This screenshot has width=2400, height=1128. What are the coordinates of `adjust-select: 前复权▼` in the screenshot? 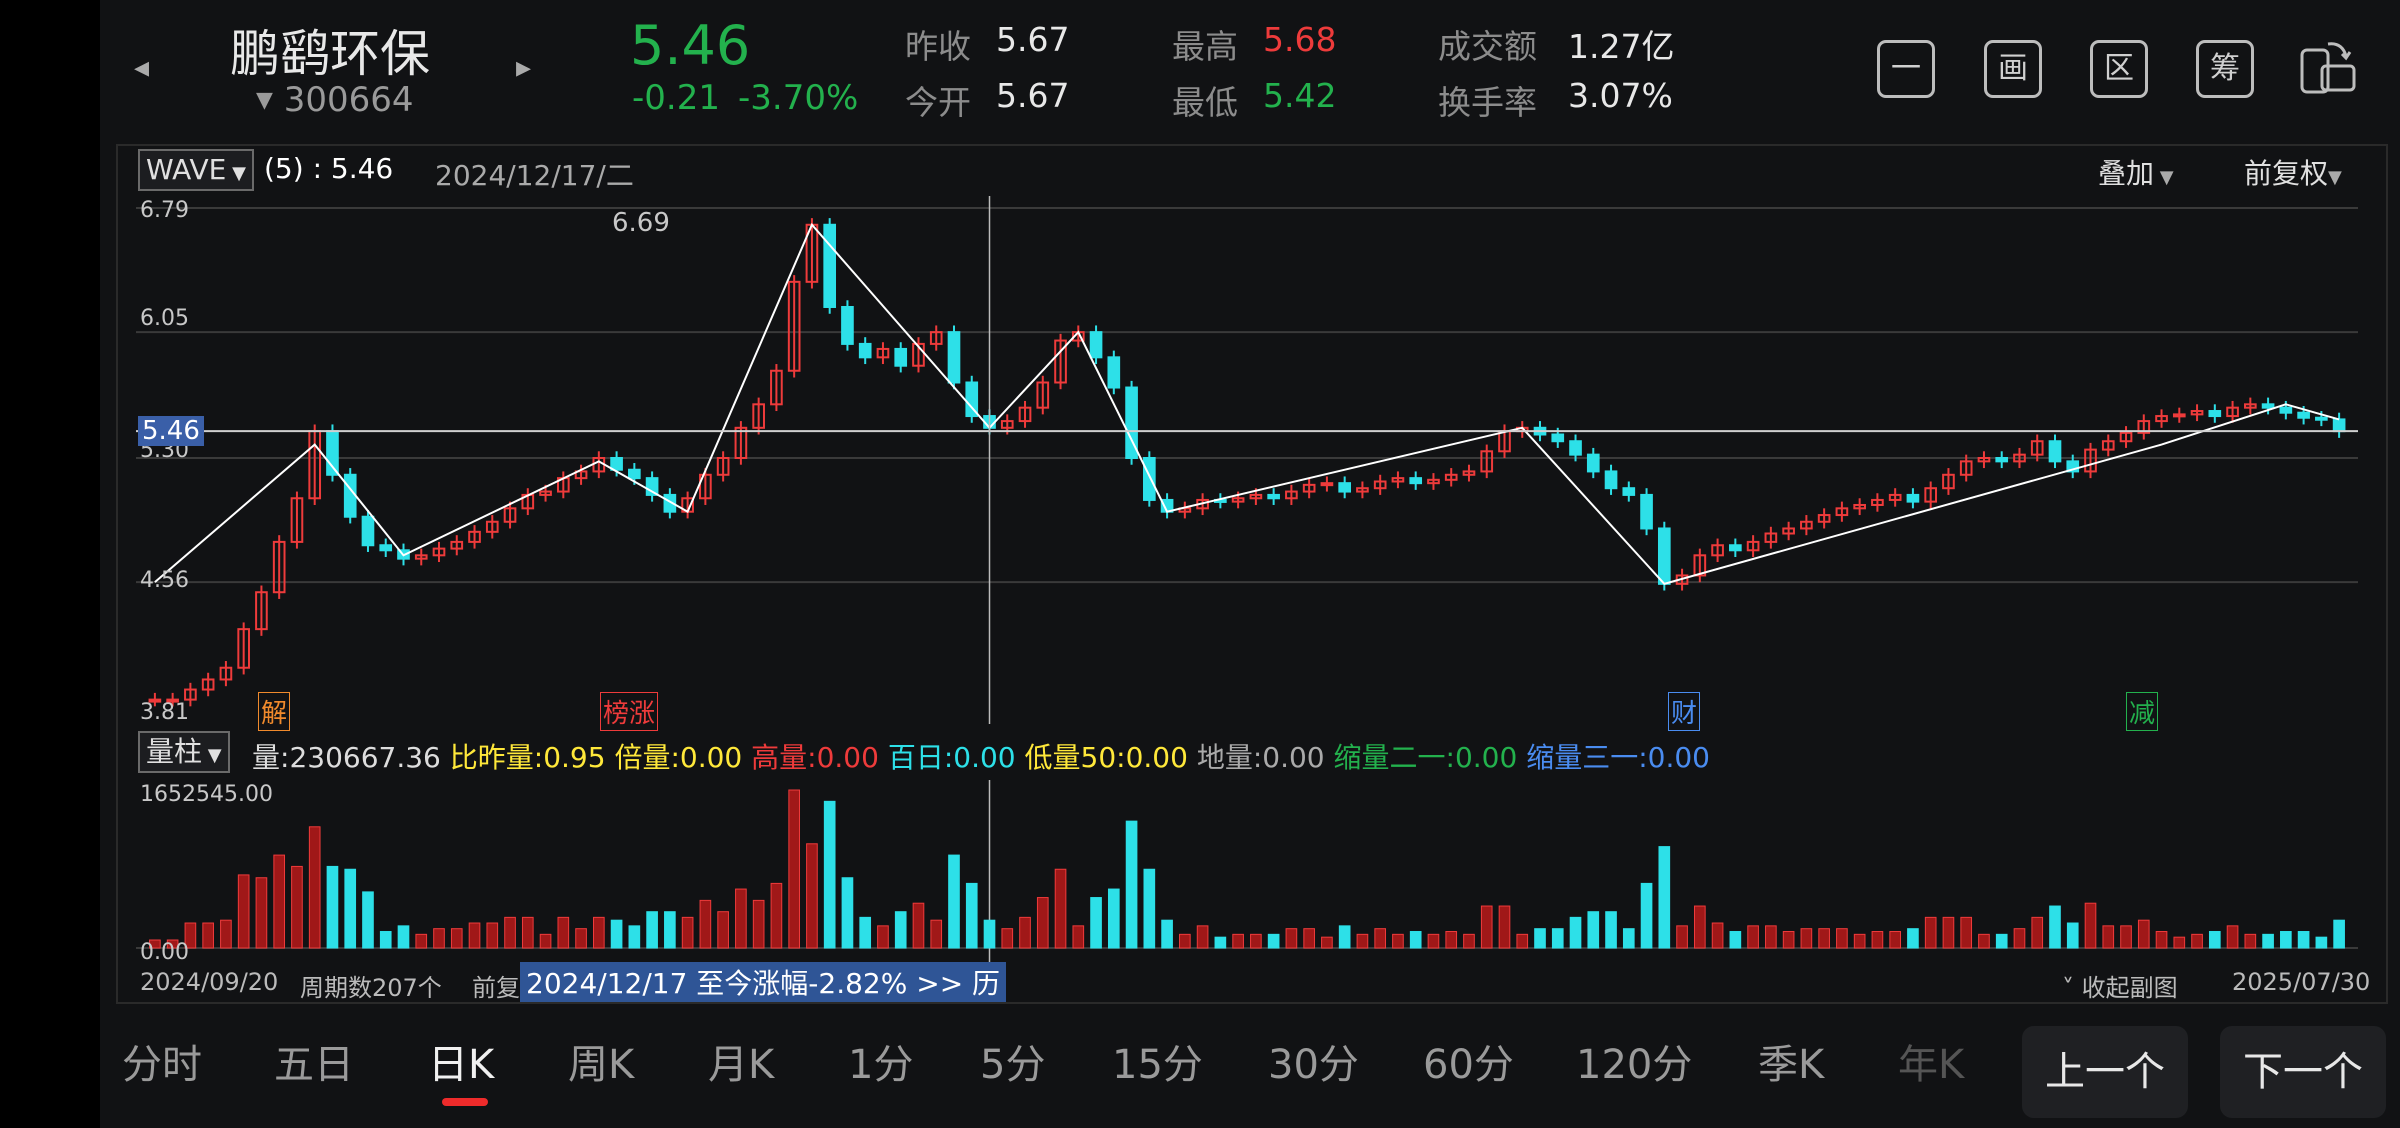 It's located at (2293, 172).